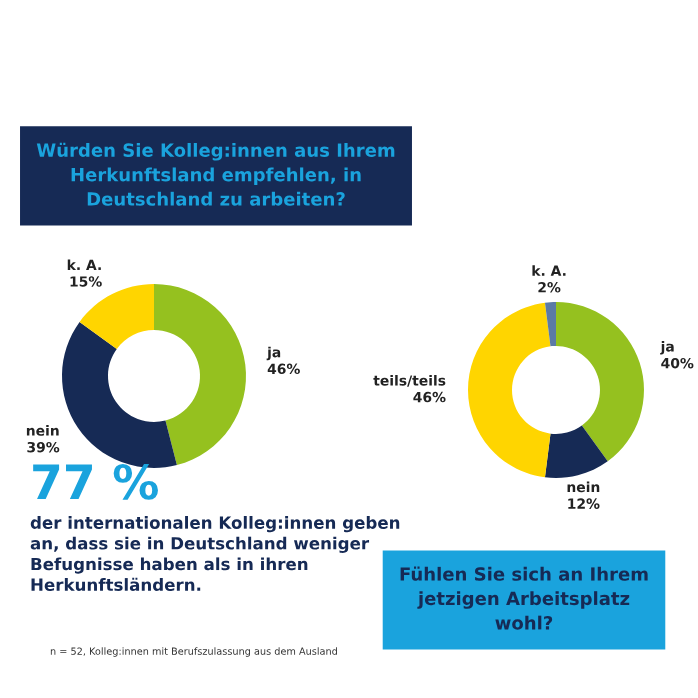 Image resolution: width=698 pixels, height=698 pixels. Describe the element at coordinates (95, 481) in the screenshot. I see `text: 77 %` at that location.